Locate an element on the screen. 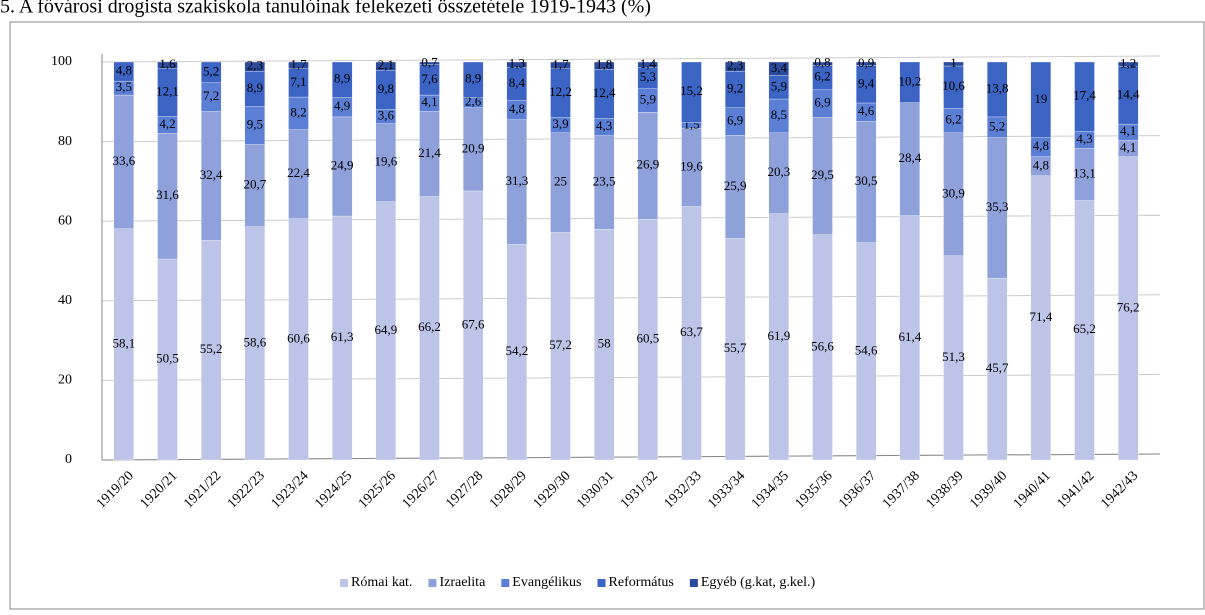 The width and height of the screenshot is (1205, 615). data-label: 21,4 is located at coordinates (429, 152).